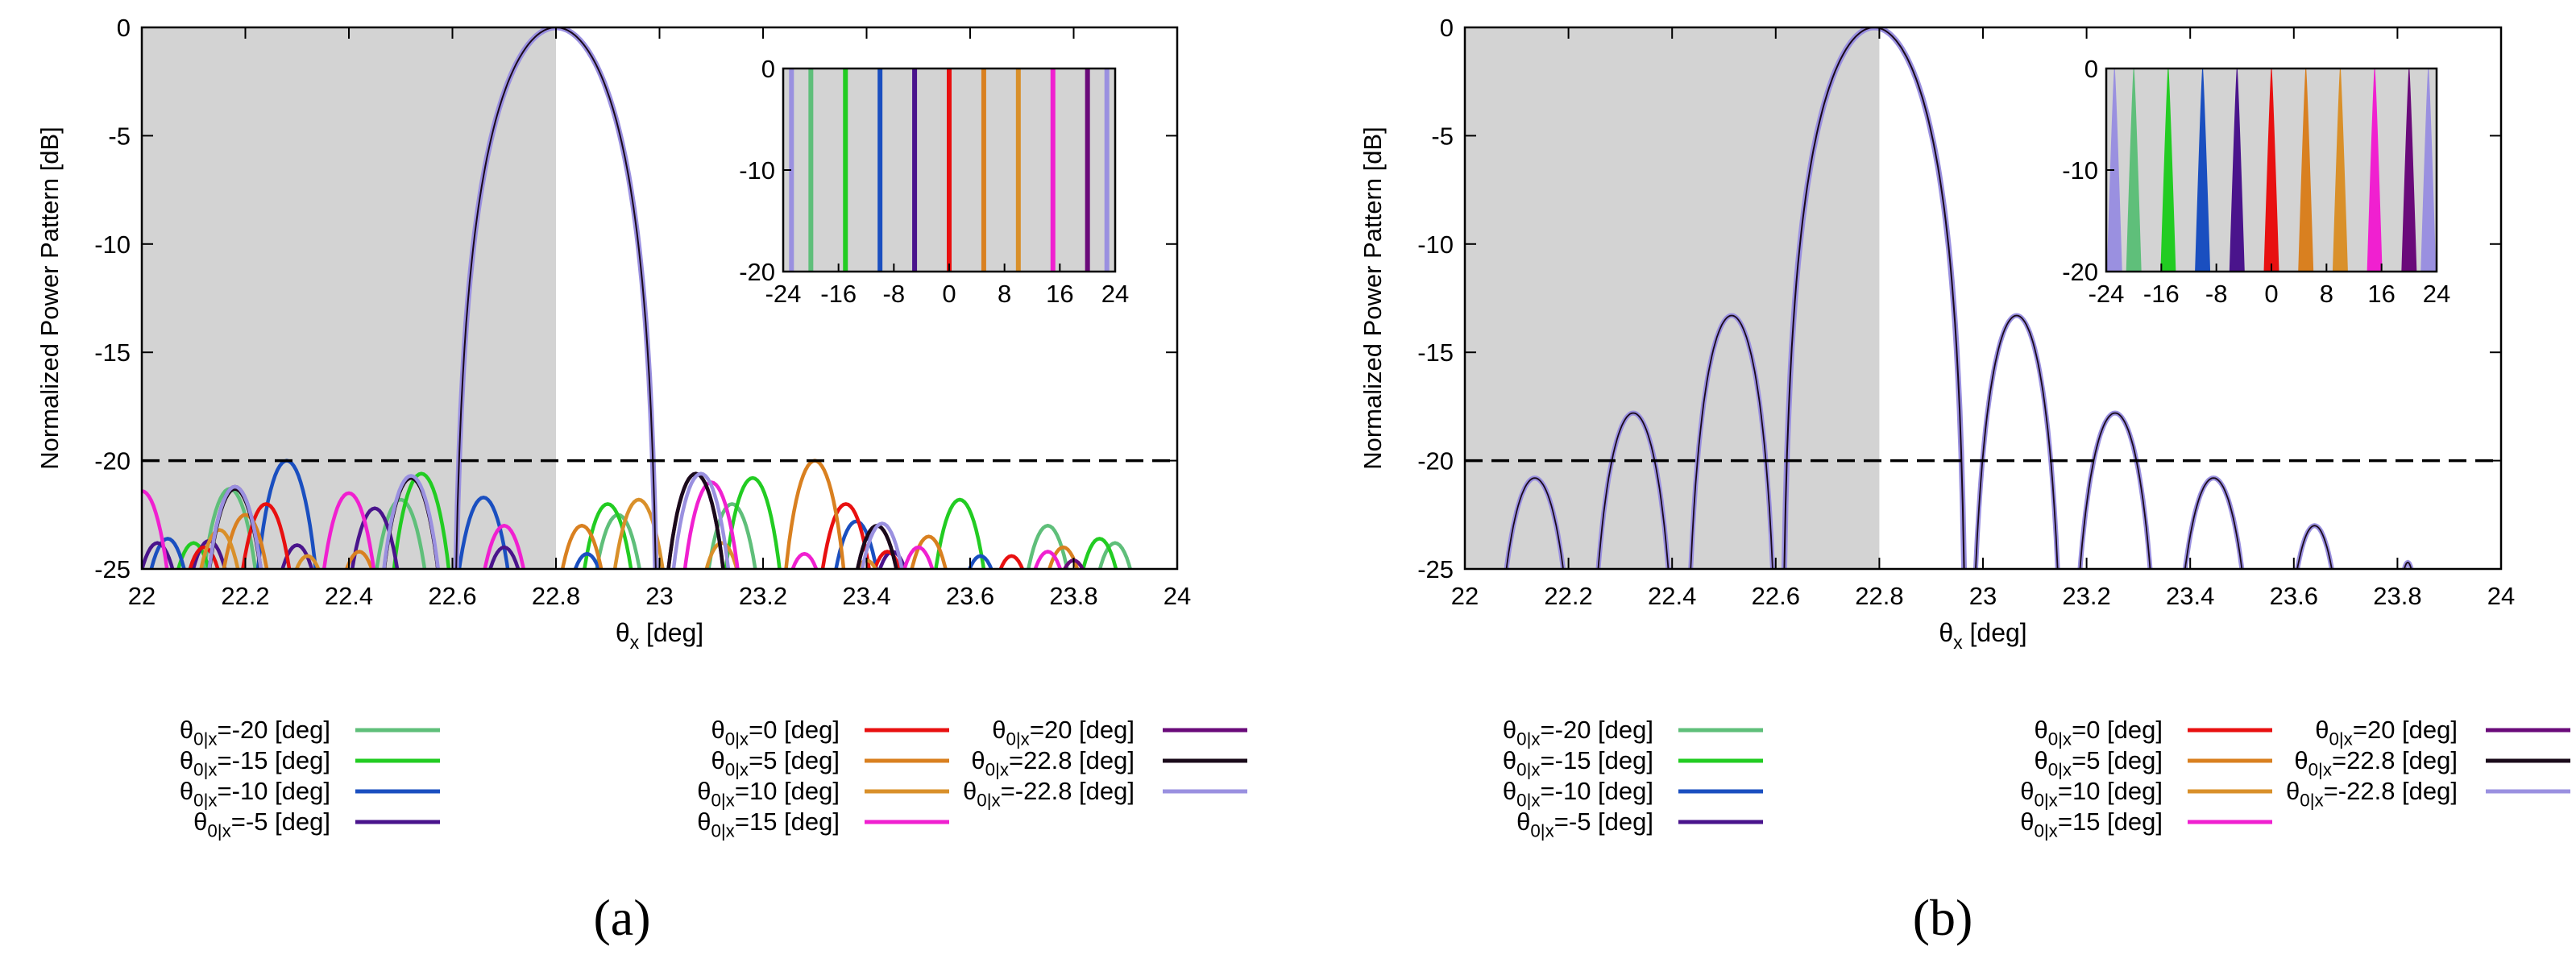 This screenshot has height=959, width=2576. What do you see at coordinates (2161, 294) in the screenshot?
I see `inset-x-tick-label: -16` at bounding box center [2161, 294].